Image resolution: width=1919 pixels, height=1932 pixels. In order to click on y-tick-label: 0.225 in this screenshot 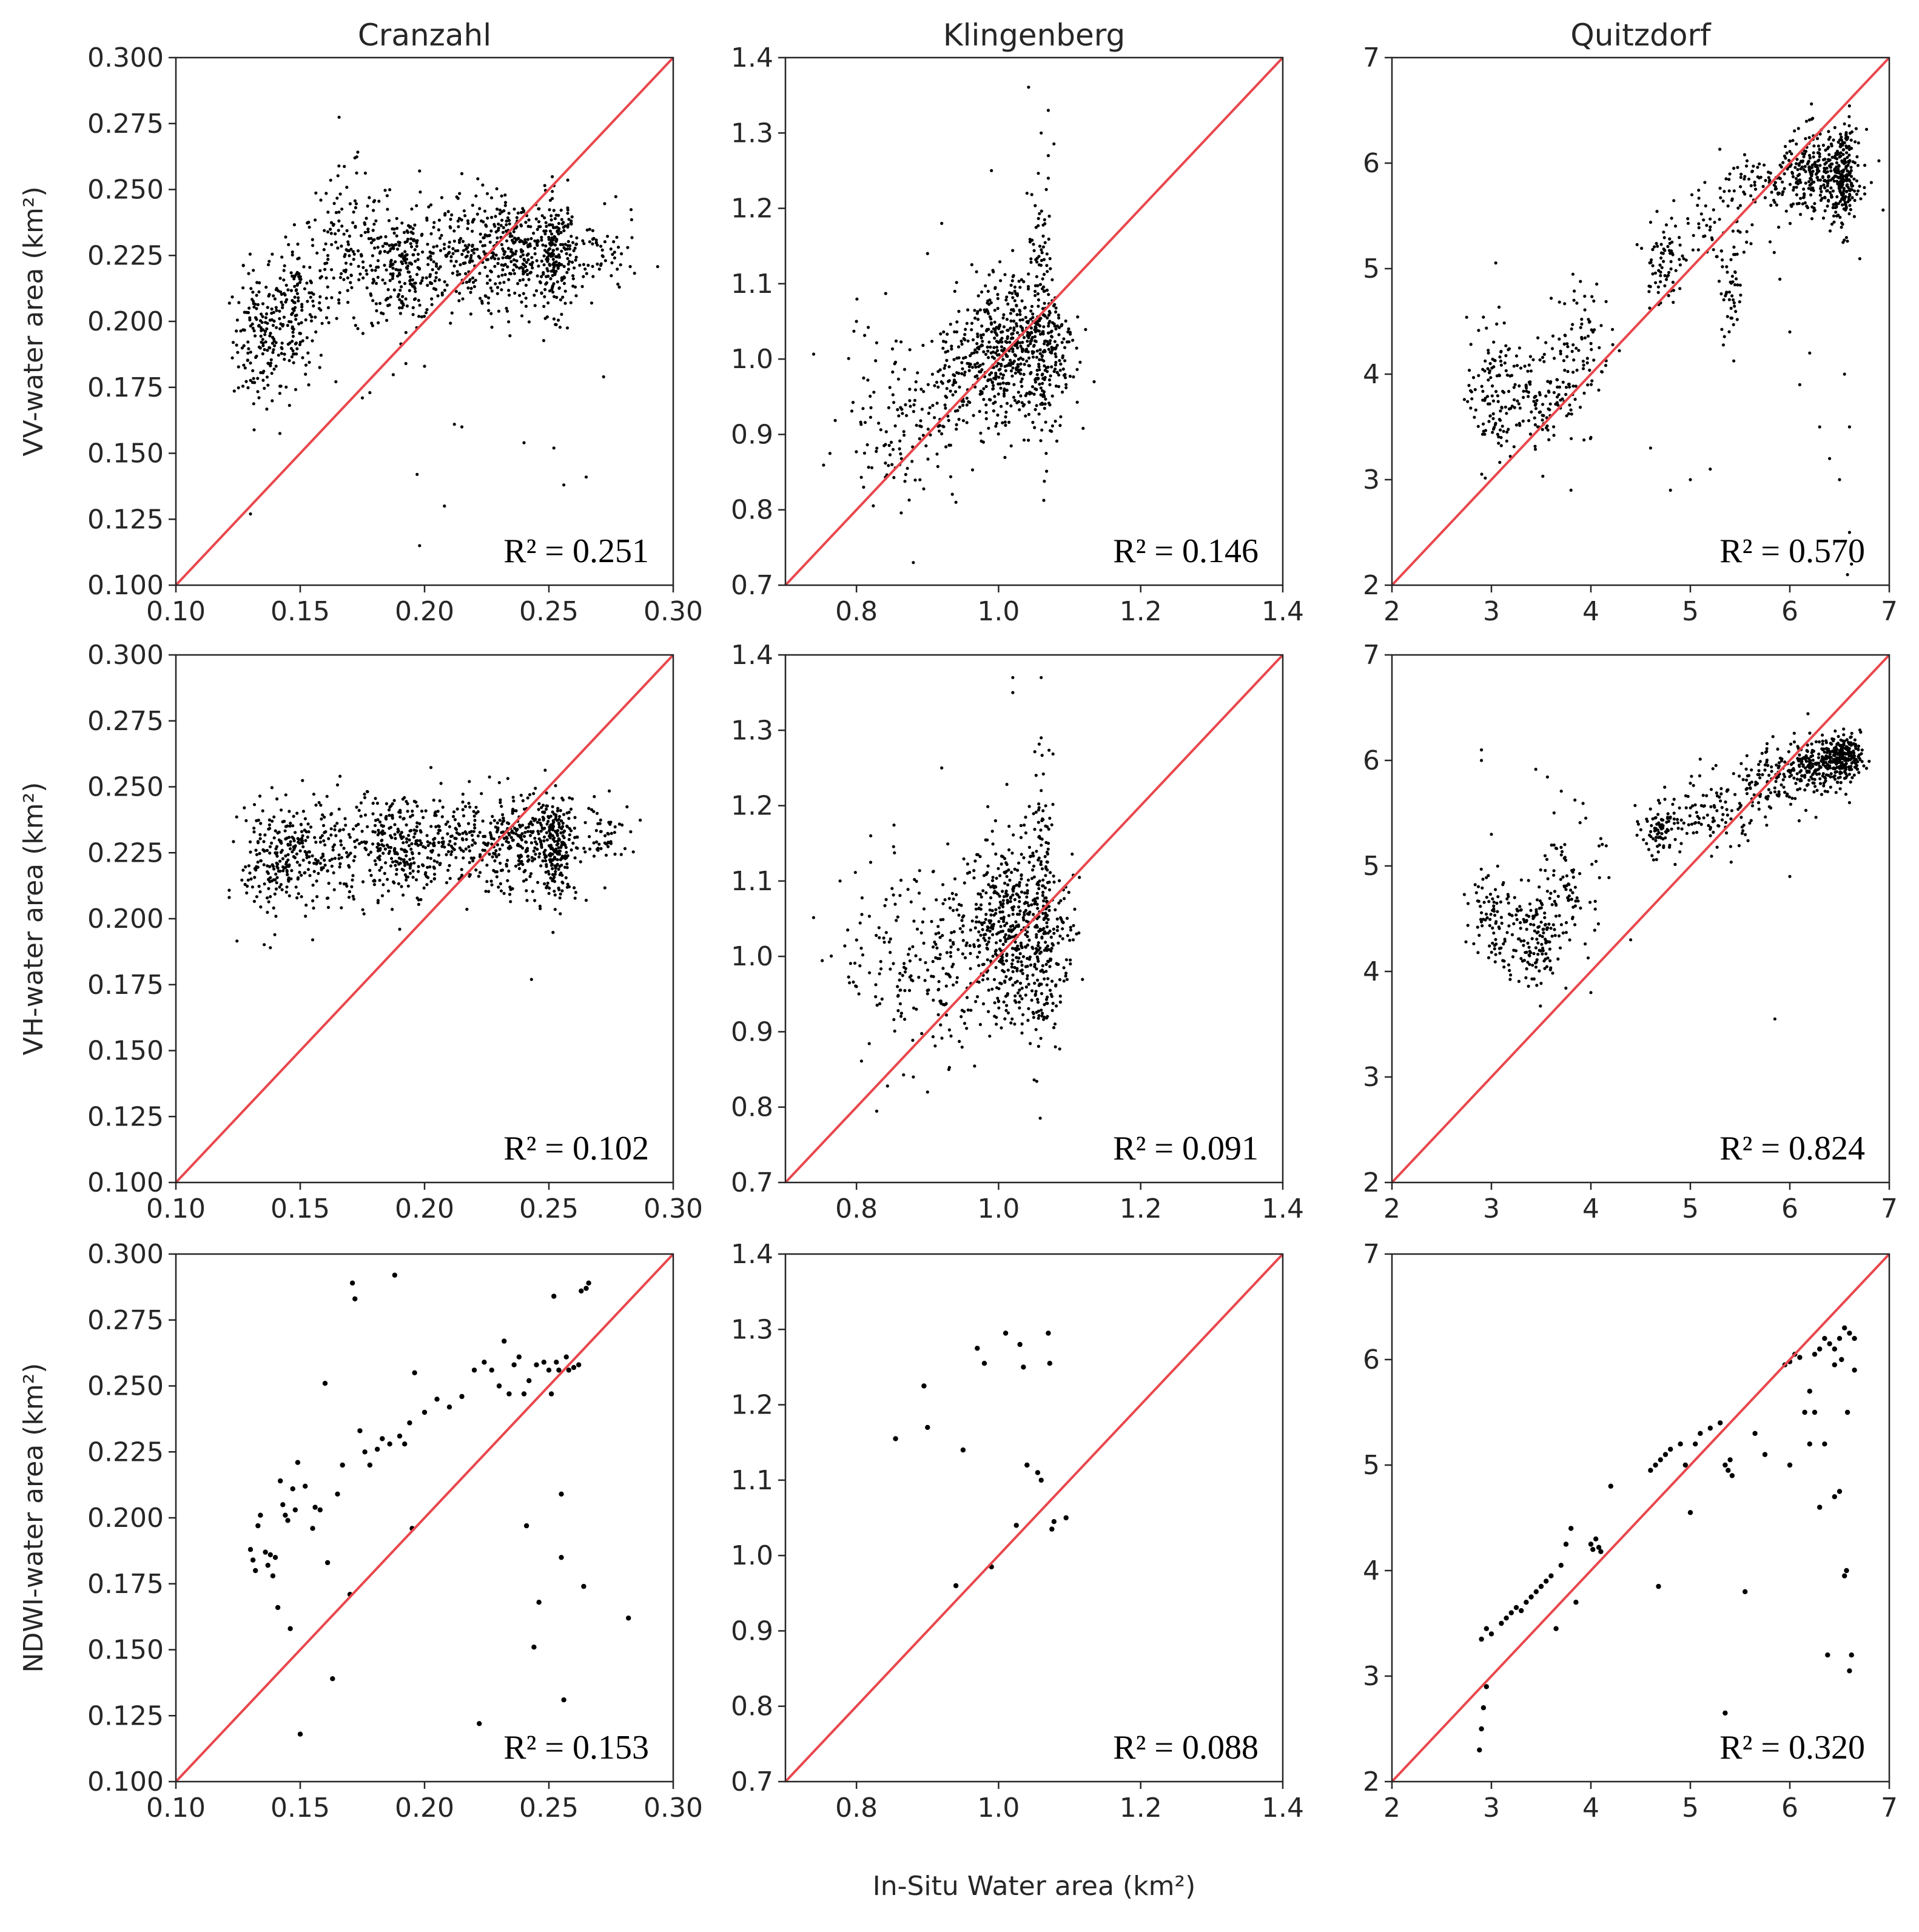, I will do `click(125, 255)`.